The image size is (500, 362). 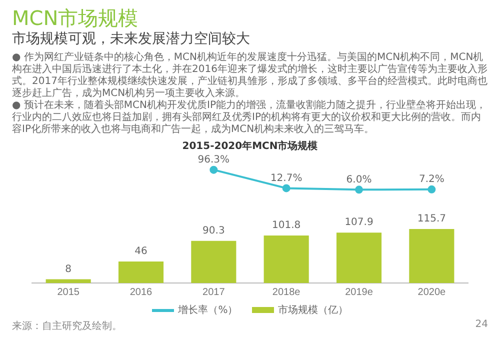 What do you see at coordinates (481, 325) in the screenshot?
I see `text: 24` at bounding box center [481, 325].